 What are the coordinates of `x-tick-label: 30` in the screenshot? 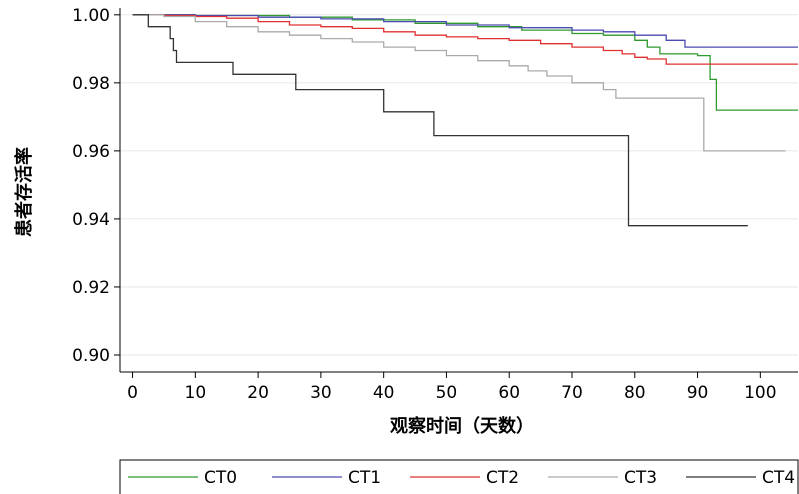 It's located at (321, 393).